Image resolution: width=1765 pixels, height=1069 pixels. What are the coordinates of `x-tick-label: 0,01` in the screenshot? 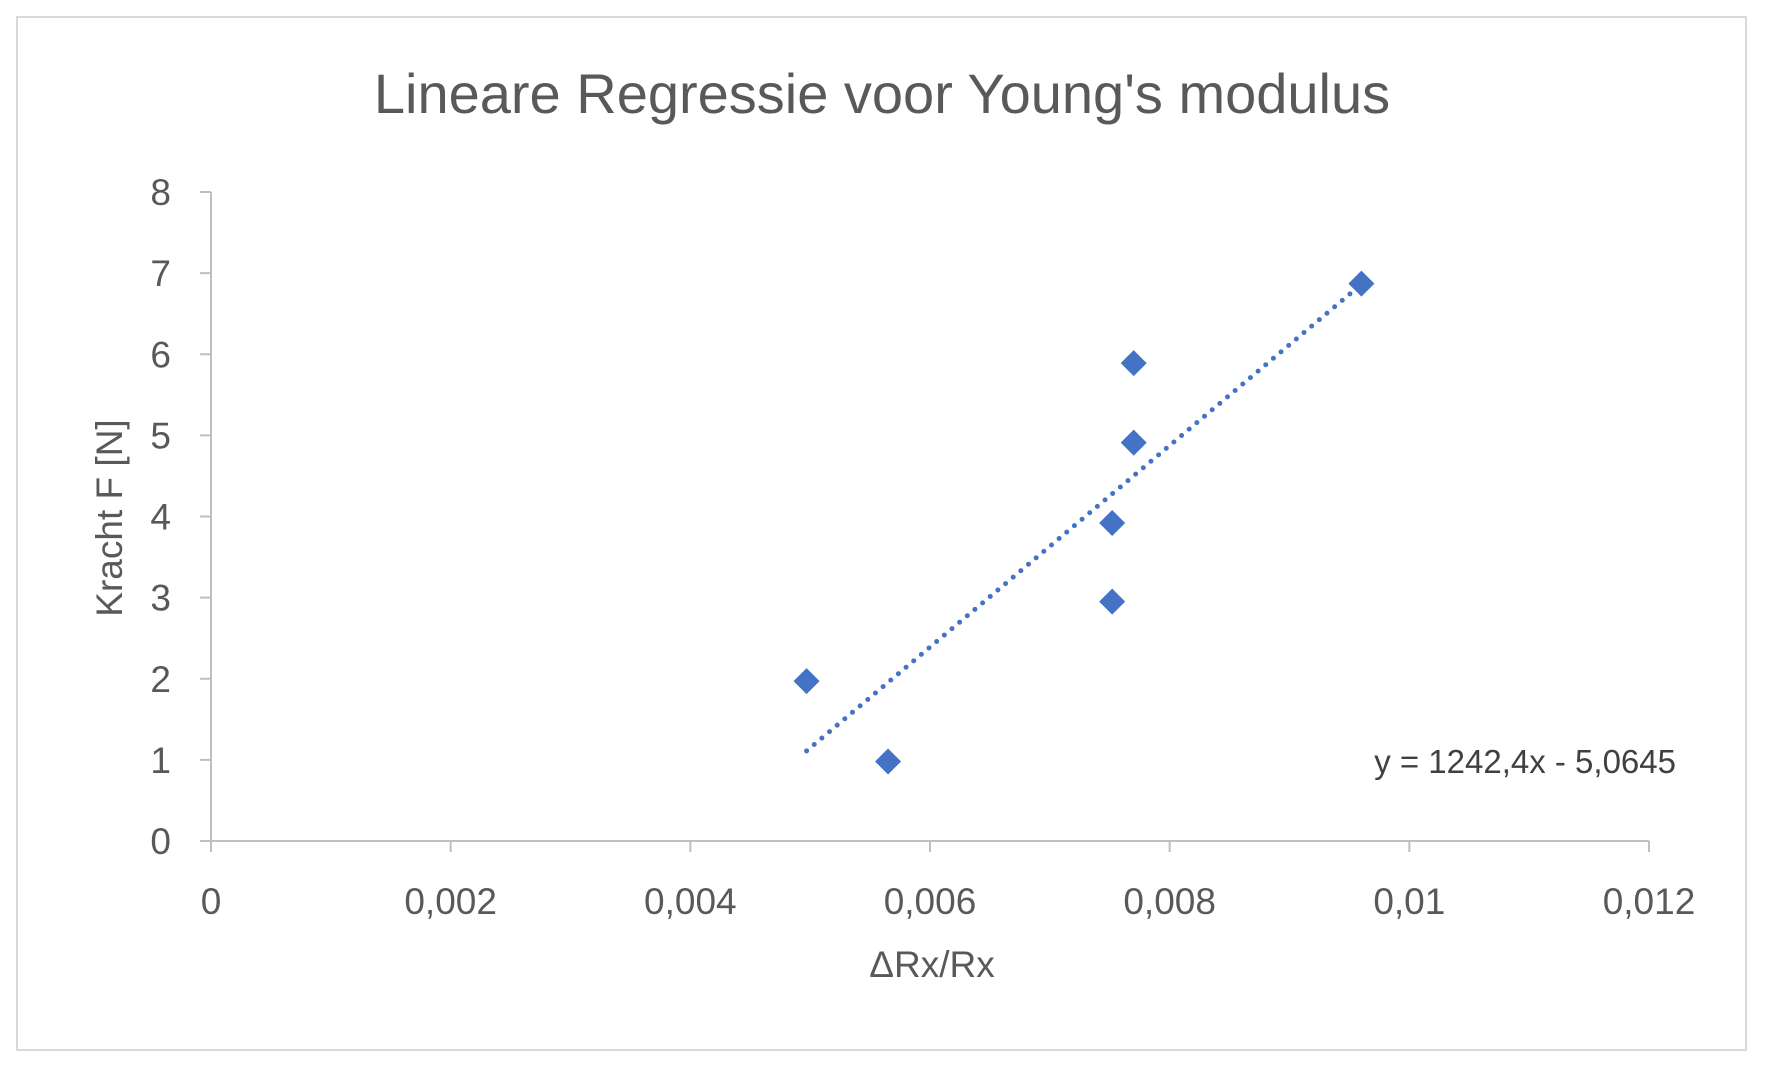 It's located at (1409, 901).